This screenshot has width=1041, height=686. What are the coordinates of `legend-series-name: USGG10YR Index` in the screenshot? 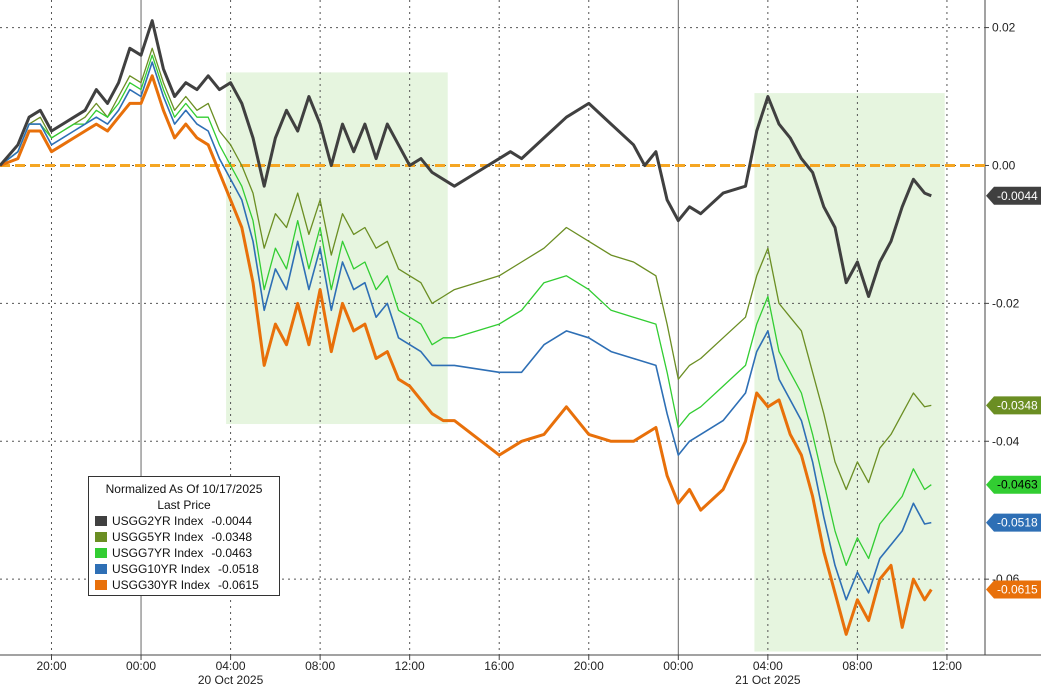 It's located at (161, 569).